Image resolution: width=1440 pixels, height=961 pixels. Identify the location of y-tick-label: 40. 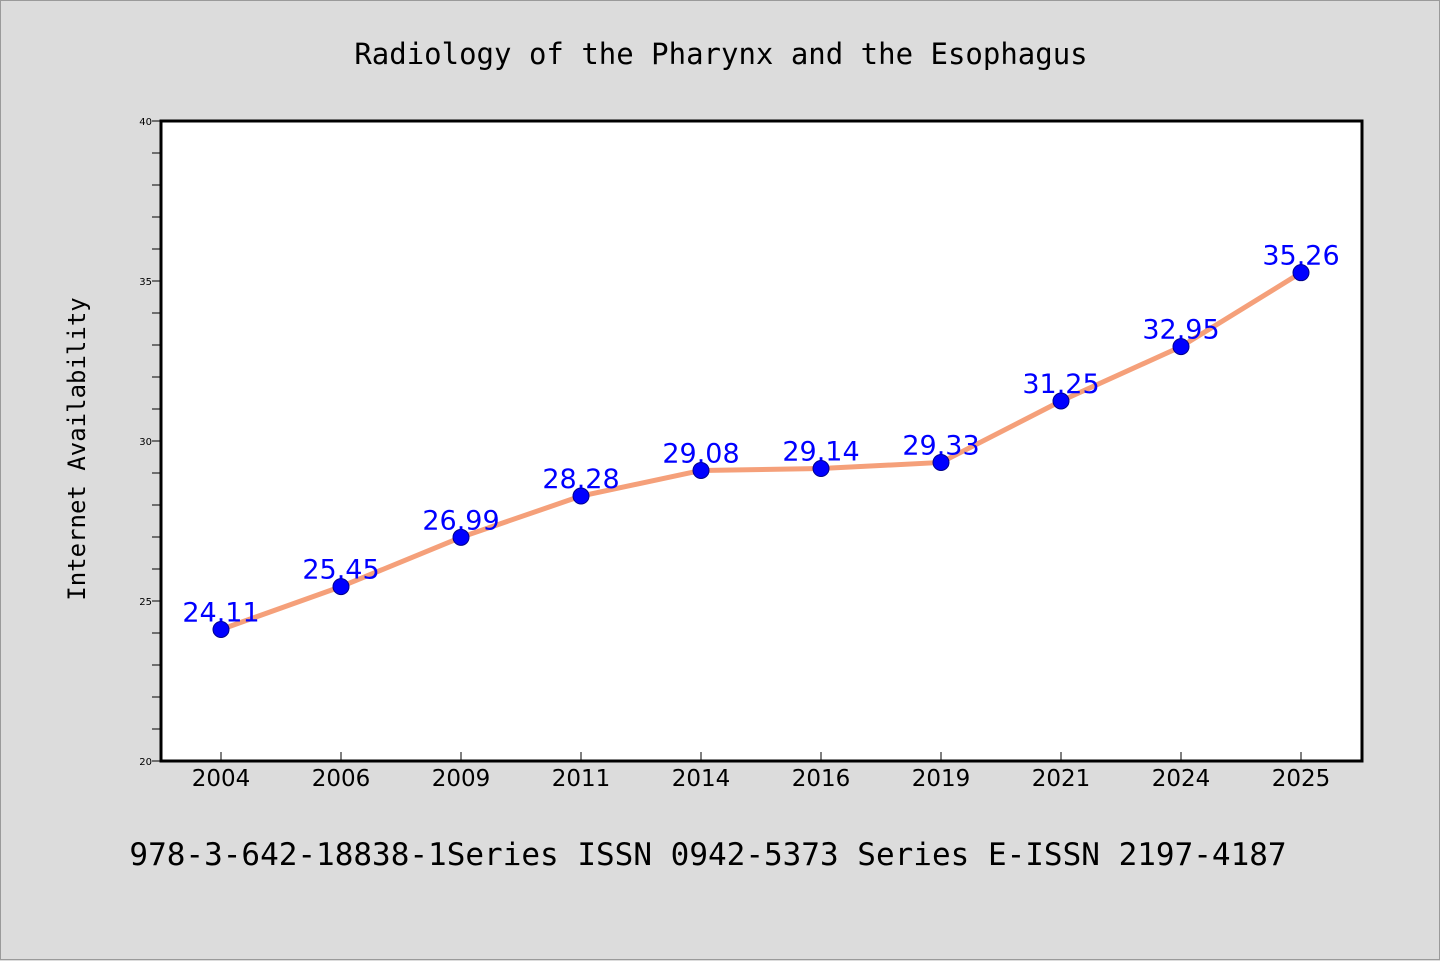
(145, 122).